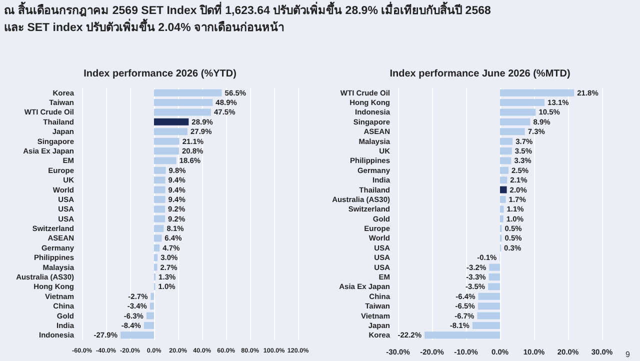 Image resolution: width=640 pixels, height=361 pixels. Describe the element at coordinates (480, 74) in the screenshot. I see `chart-title: Index performance June 2026 (%MTD)` at that location.